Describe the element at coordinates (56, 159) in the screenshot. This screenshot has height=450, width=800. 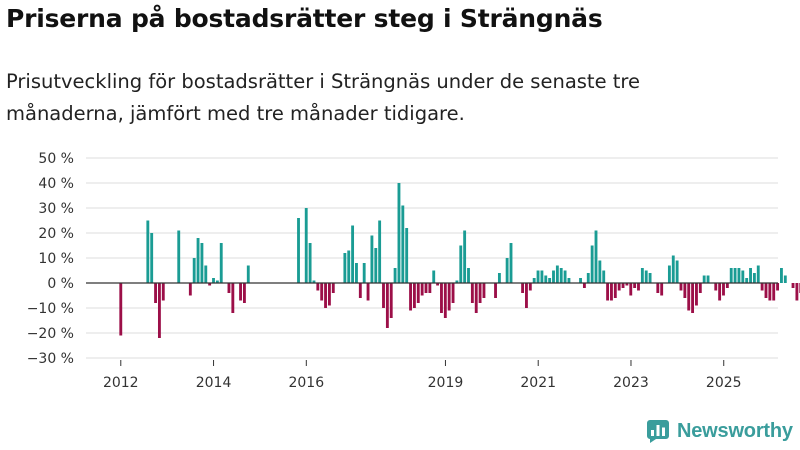
I see `y-tick-label: 50 %` at that location.